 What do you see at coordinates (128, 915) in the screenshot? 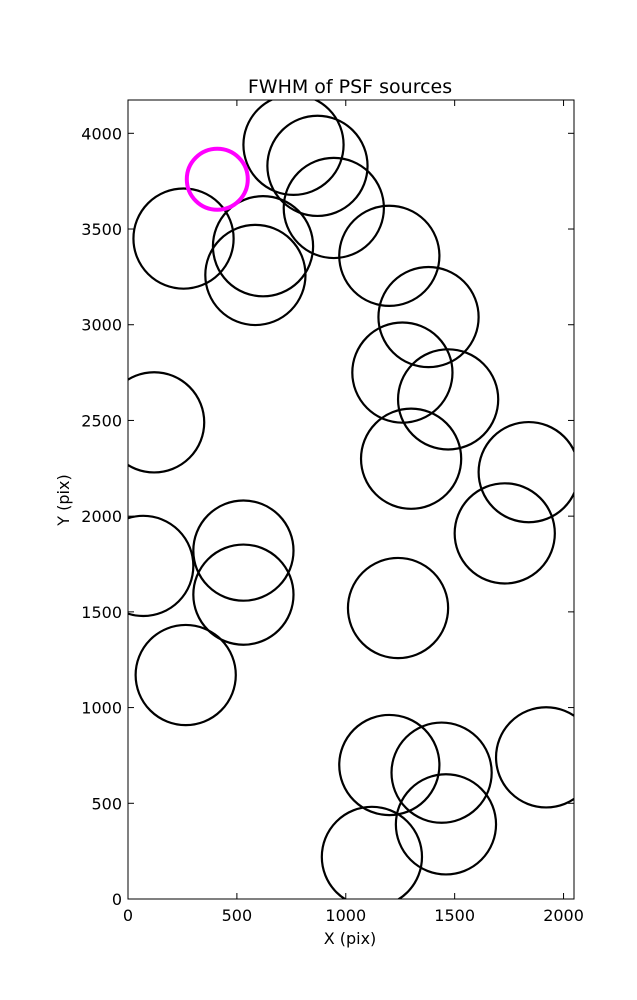
I see `x-tick-label: 0` at bounding box center [128, 915].